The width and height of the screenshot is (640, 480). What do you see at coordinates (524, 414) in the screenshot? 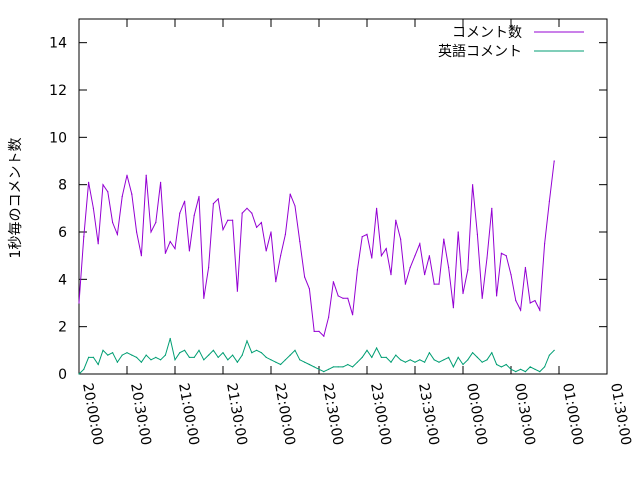
I see `x-tick-label: 00:30:00` at bounding box center [524, 414].